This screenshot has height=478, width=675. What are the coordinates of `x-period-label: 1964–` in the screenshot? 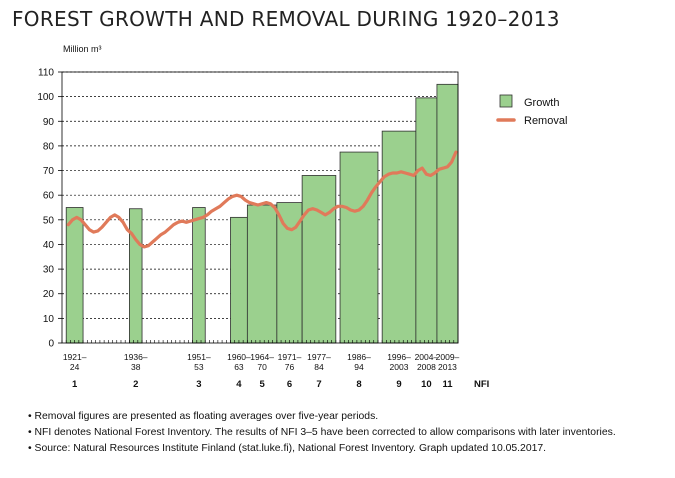 It's located at (262, 357).